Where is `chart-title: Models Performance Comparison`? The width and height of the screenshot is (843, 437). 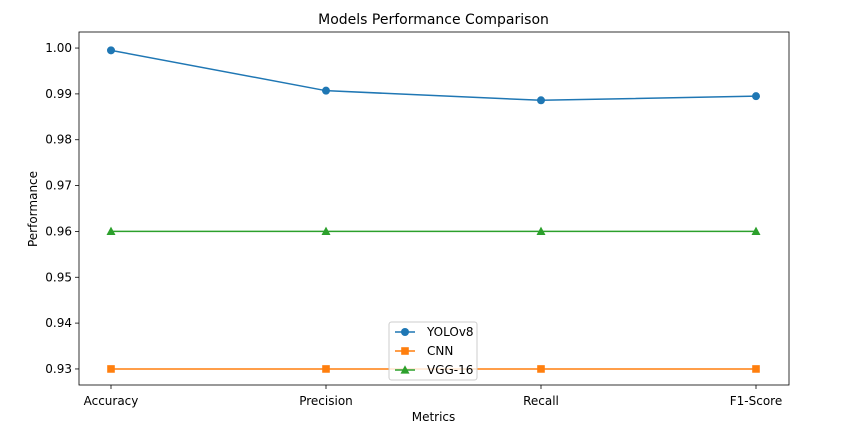
chart-title: Models Performance Comparison is located at coordinates (433, 20).